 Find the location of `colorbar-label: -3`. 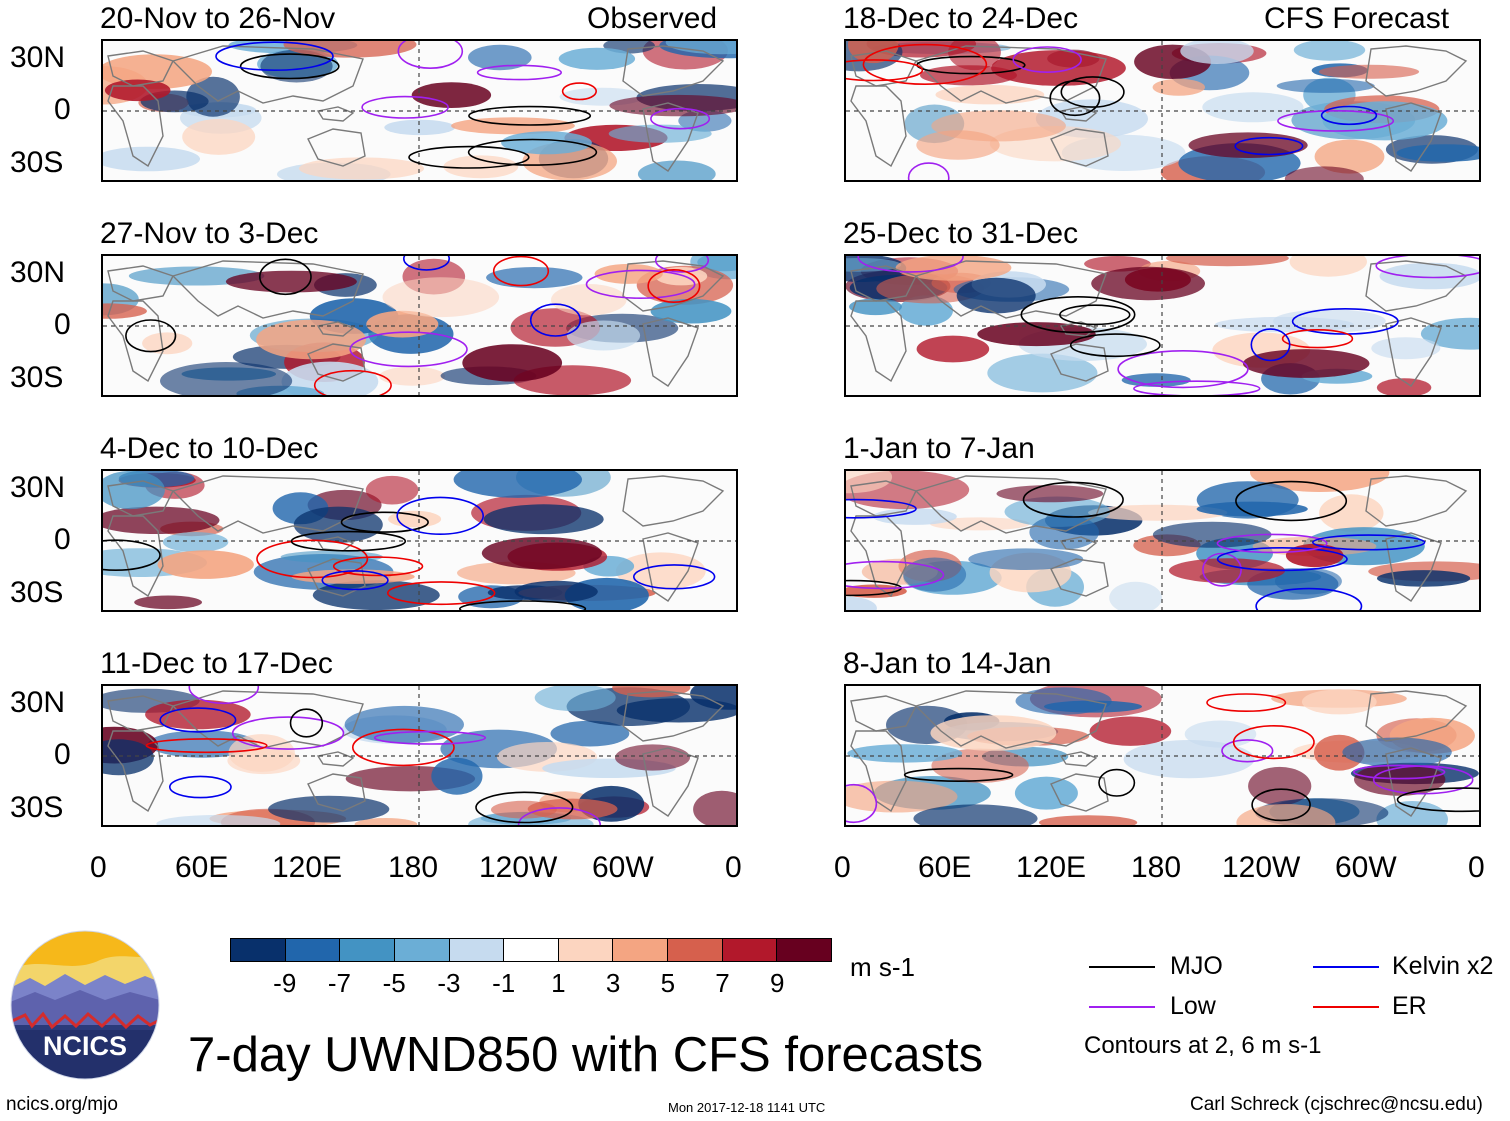

colorbar-label: -3 is located at coordinates (449, 983).